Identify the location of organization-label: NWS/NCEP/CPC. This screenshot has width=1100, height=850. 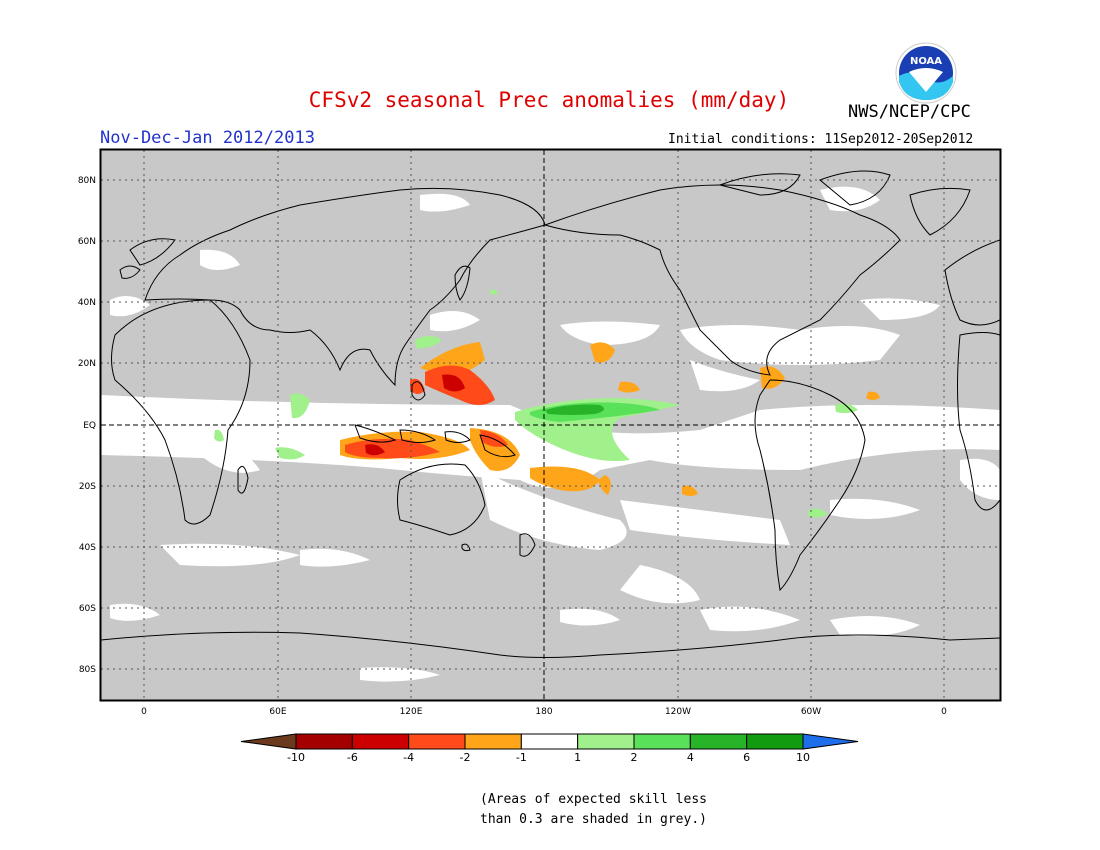
(909, 112).